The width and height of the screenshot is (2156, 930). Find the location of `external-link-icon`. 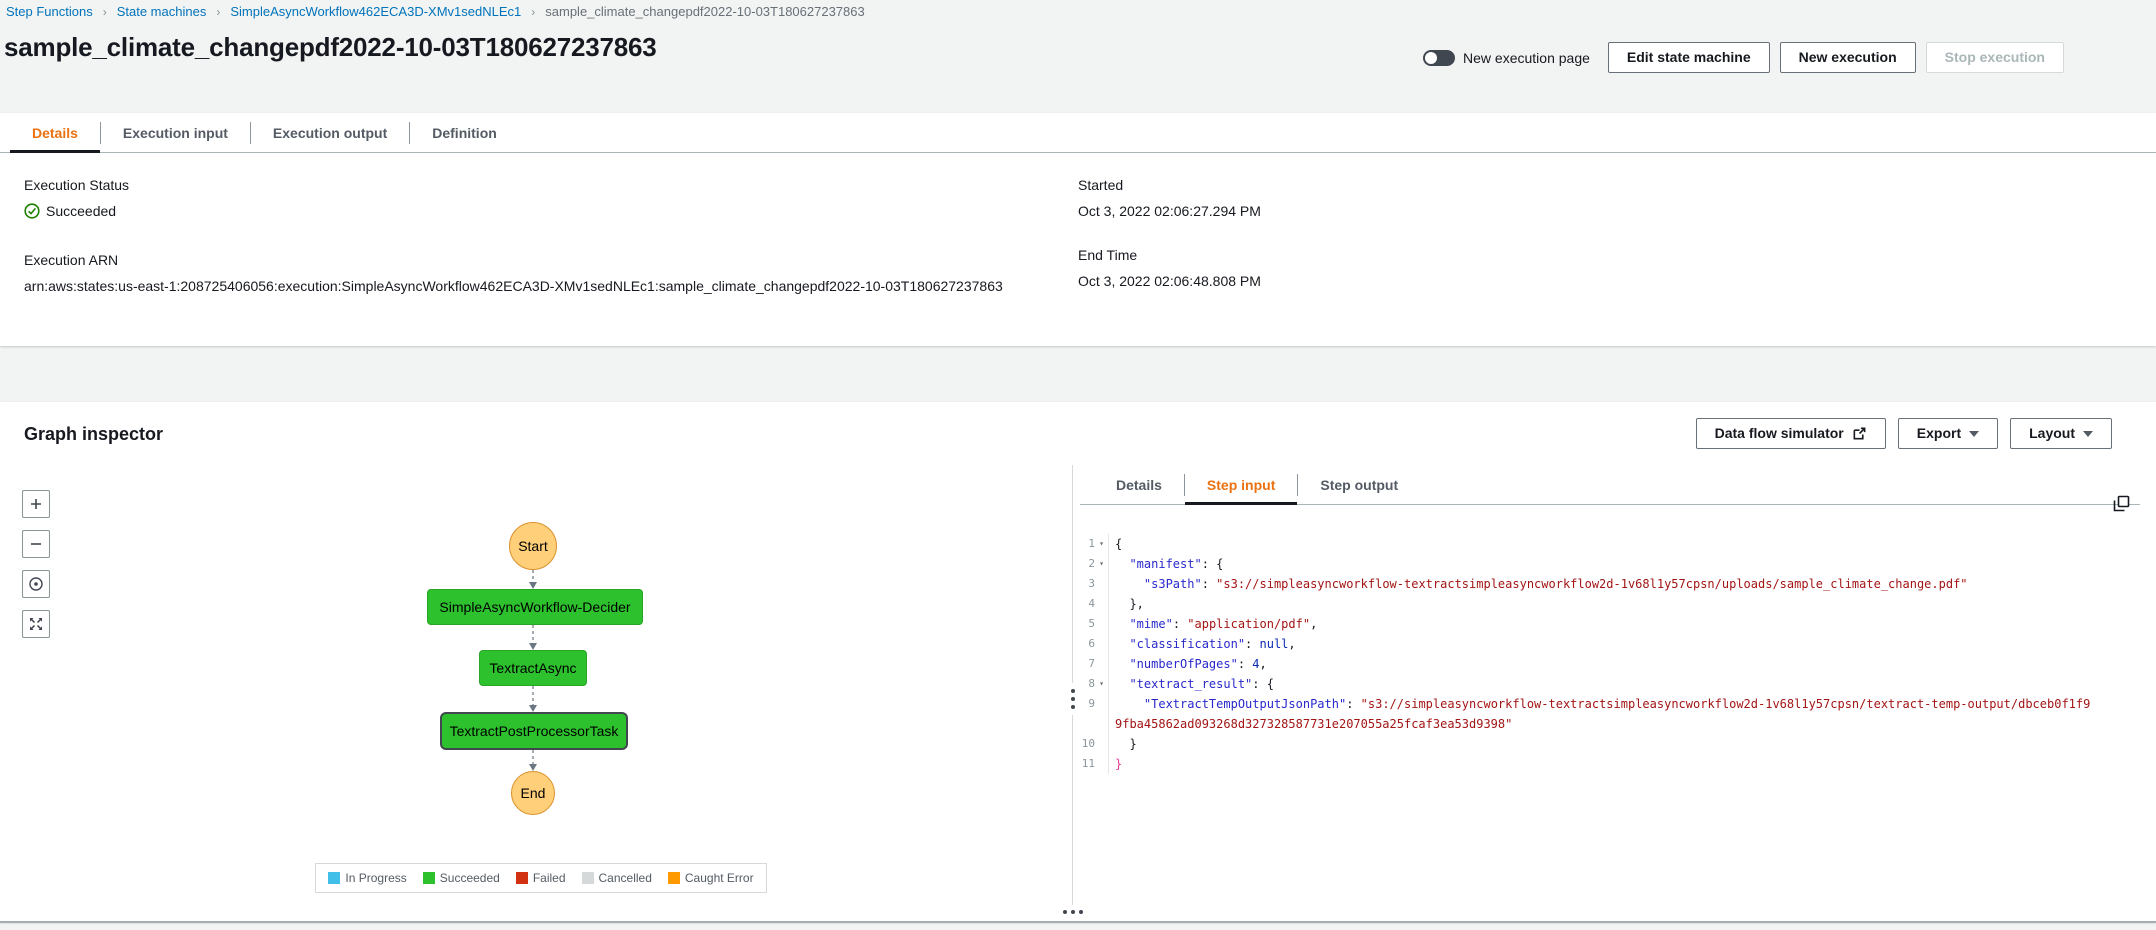

external-link-icon is located at coordinates (1859, 433).